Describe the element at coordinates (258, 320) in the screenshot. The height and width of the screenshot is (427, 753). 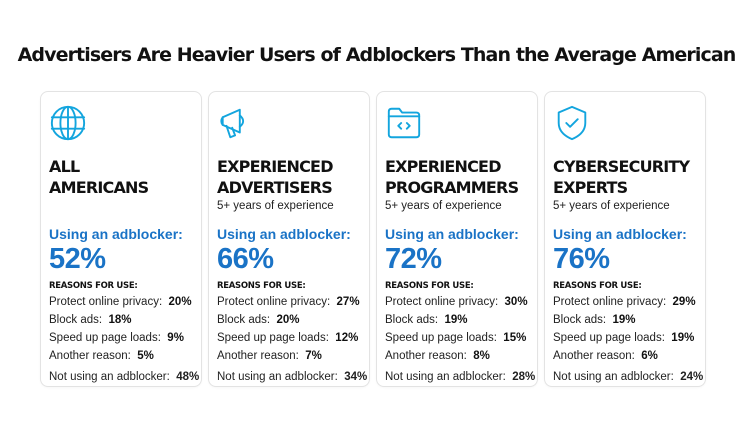
I see `reason-block-ads: Block ads: 20%` at that location.